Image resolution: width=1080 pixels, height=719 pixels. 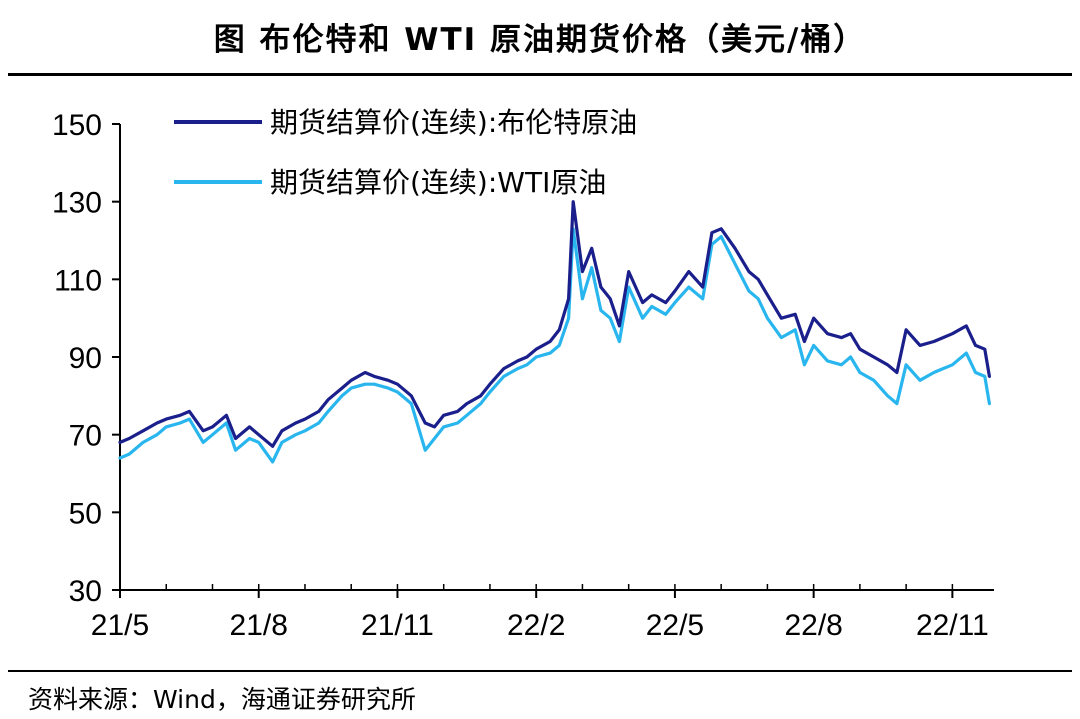 What do you see at coordinates (453, 122) in the screenshot?
I see `legend-label: 期货结算价(连续):布伦特原油` at bounding box center [453, 122].